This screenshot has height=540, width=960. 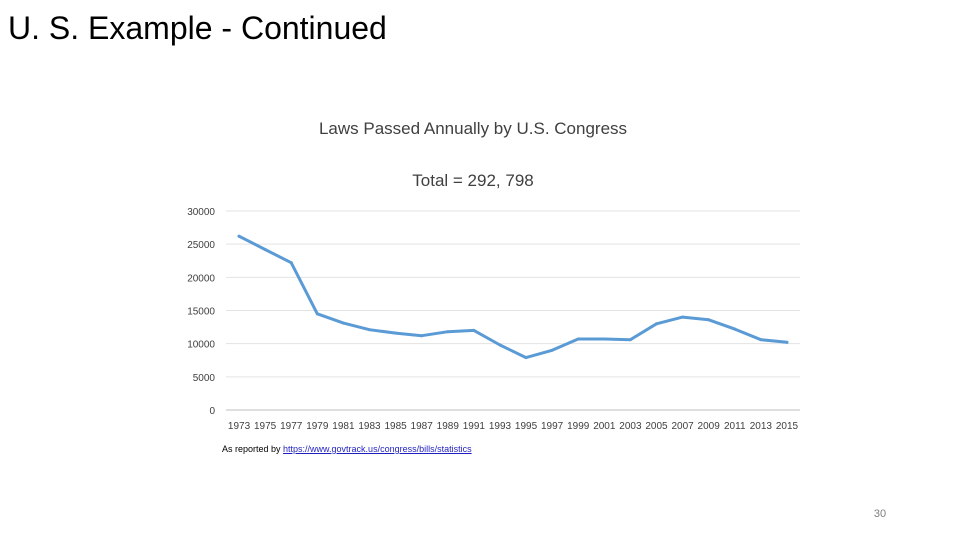 I want to click on source-note-prefix: As reported by, so click(x=253, y=449).